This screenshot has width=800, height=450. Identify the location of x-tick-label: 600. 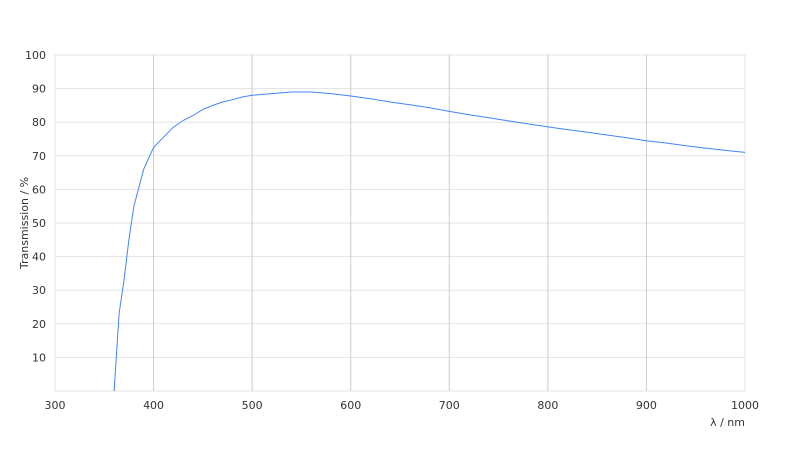
(350, 405).